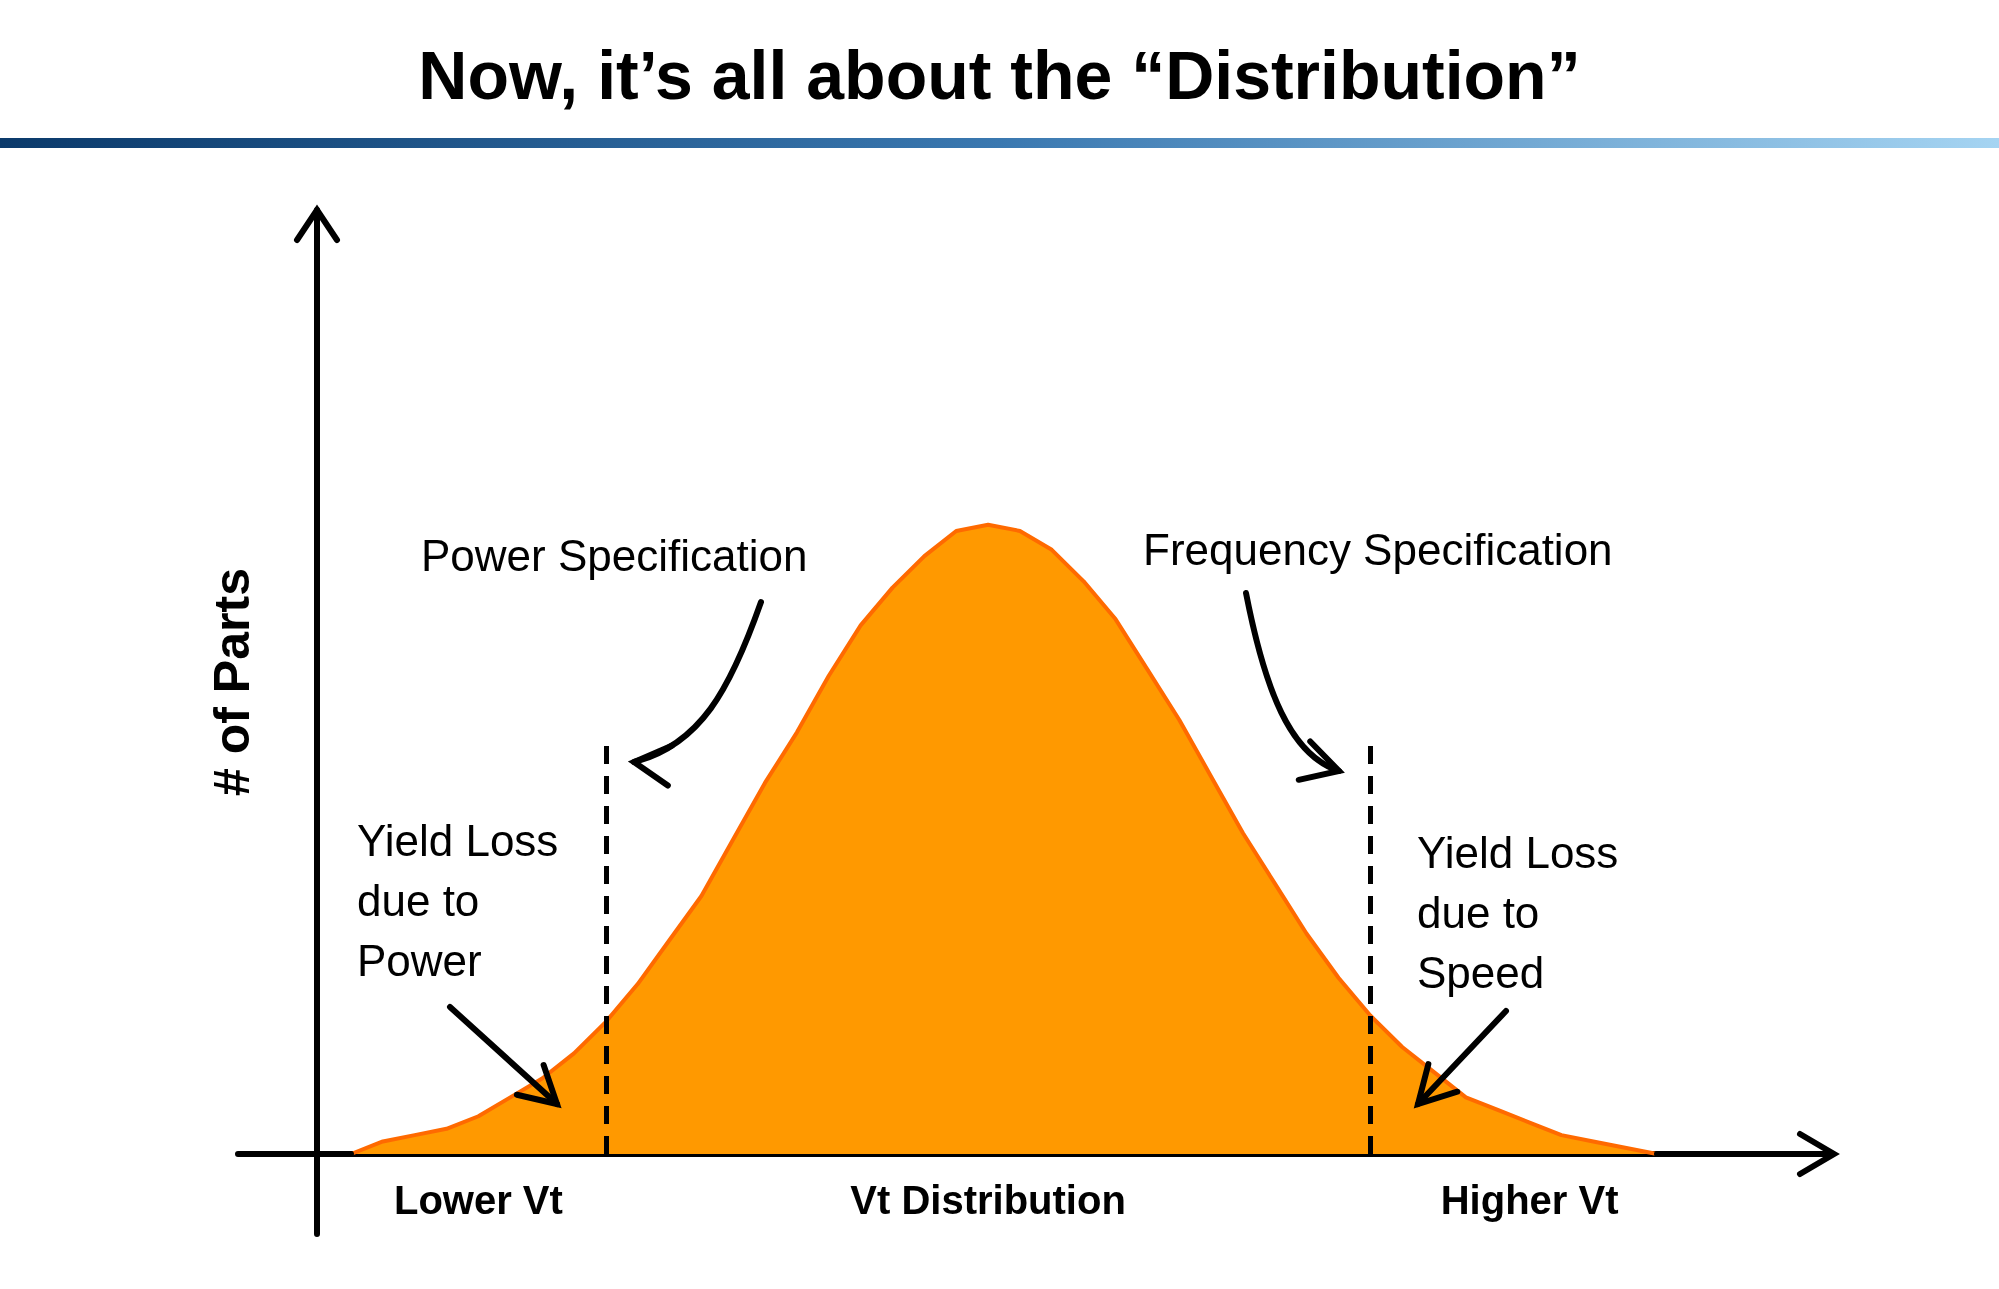 The width and height of the screenshot is (1999, 1289). I want to click on annotation: Yield Loss due to Speed, so click(1518, 912).